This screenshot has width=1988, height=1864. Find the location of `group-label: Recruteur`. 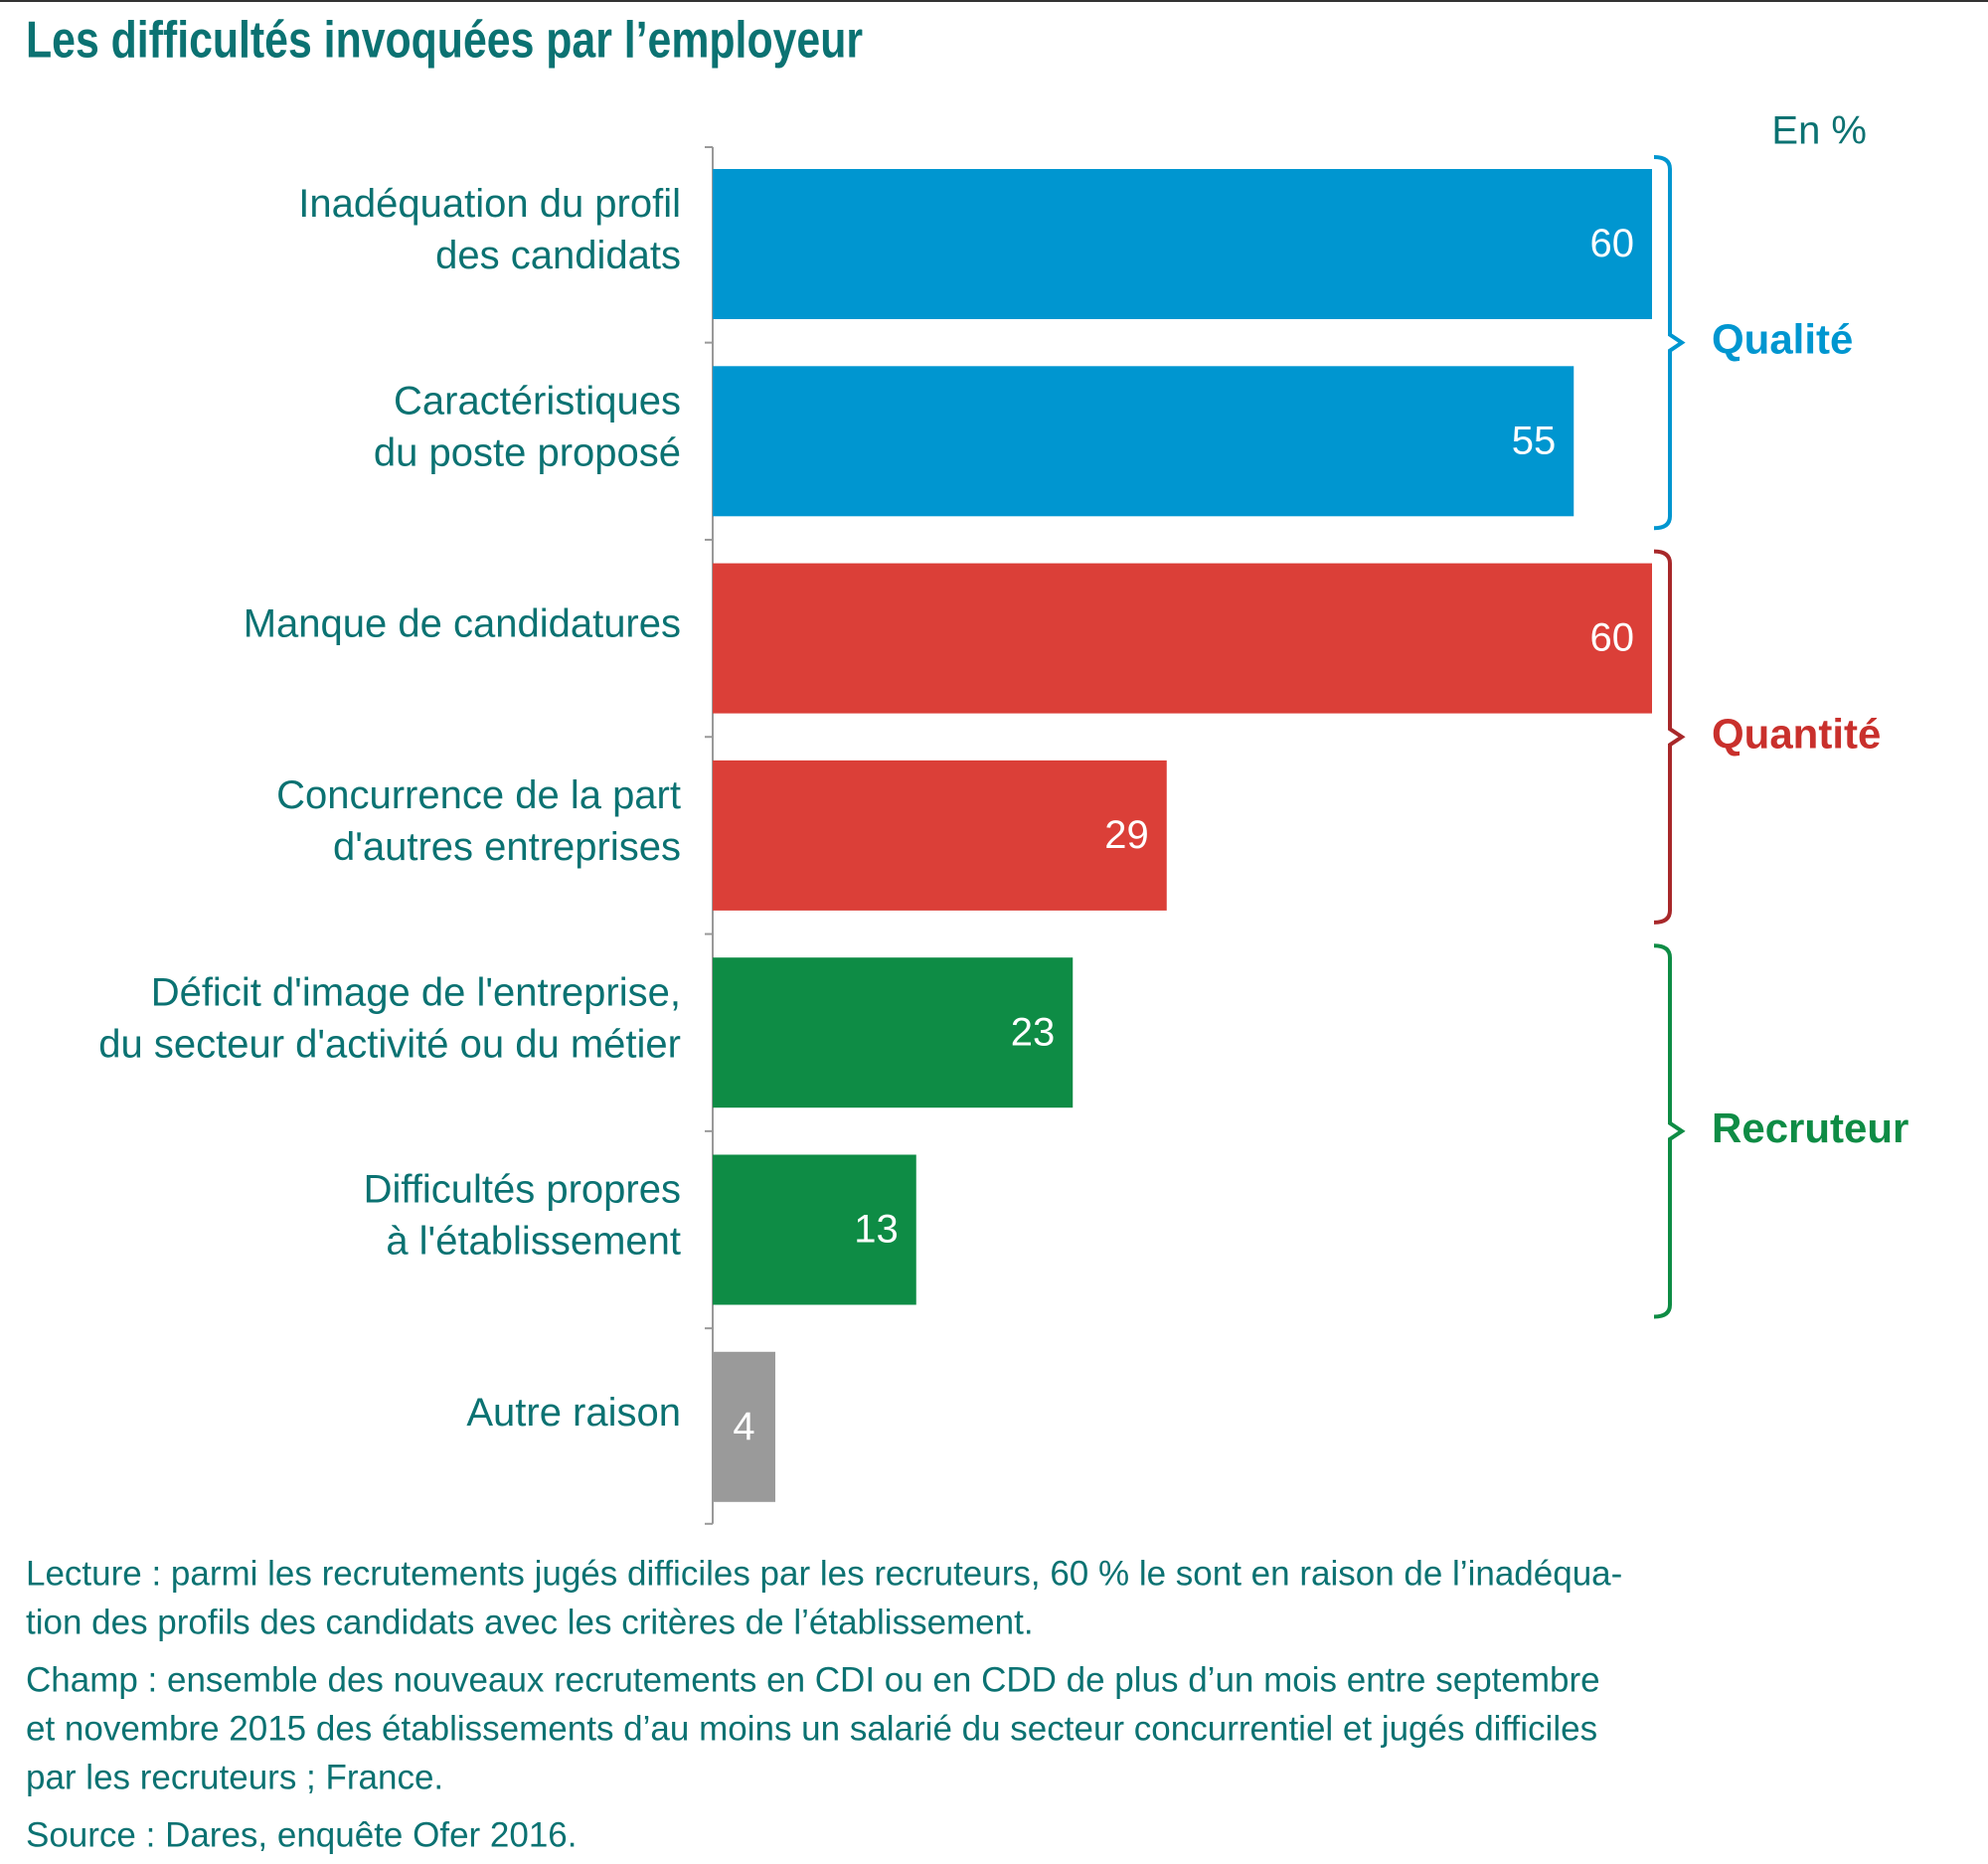

group-label: Recruteur is located at coordinates (1810, 1128).